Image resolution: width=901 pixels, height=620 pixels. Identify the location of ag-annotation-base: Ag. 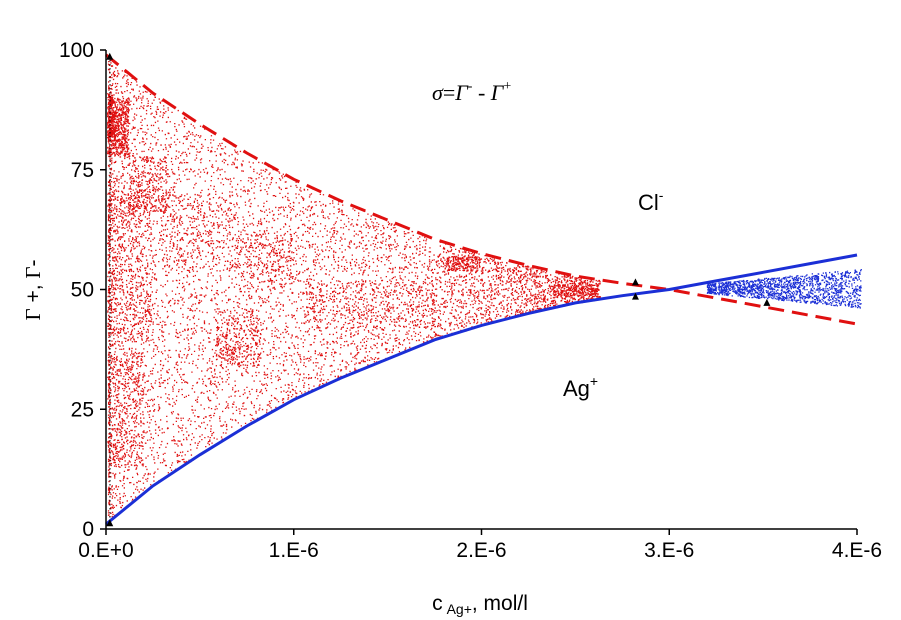
(576, 388).